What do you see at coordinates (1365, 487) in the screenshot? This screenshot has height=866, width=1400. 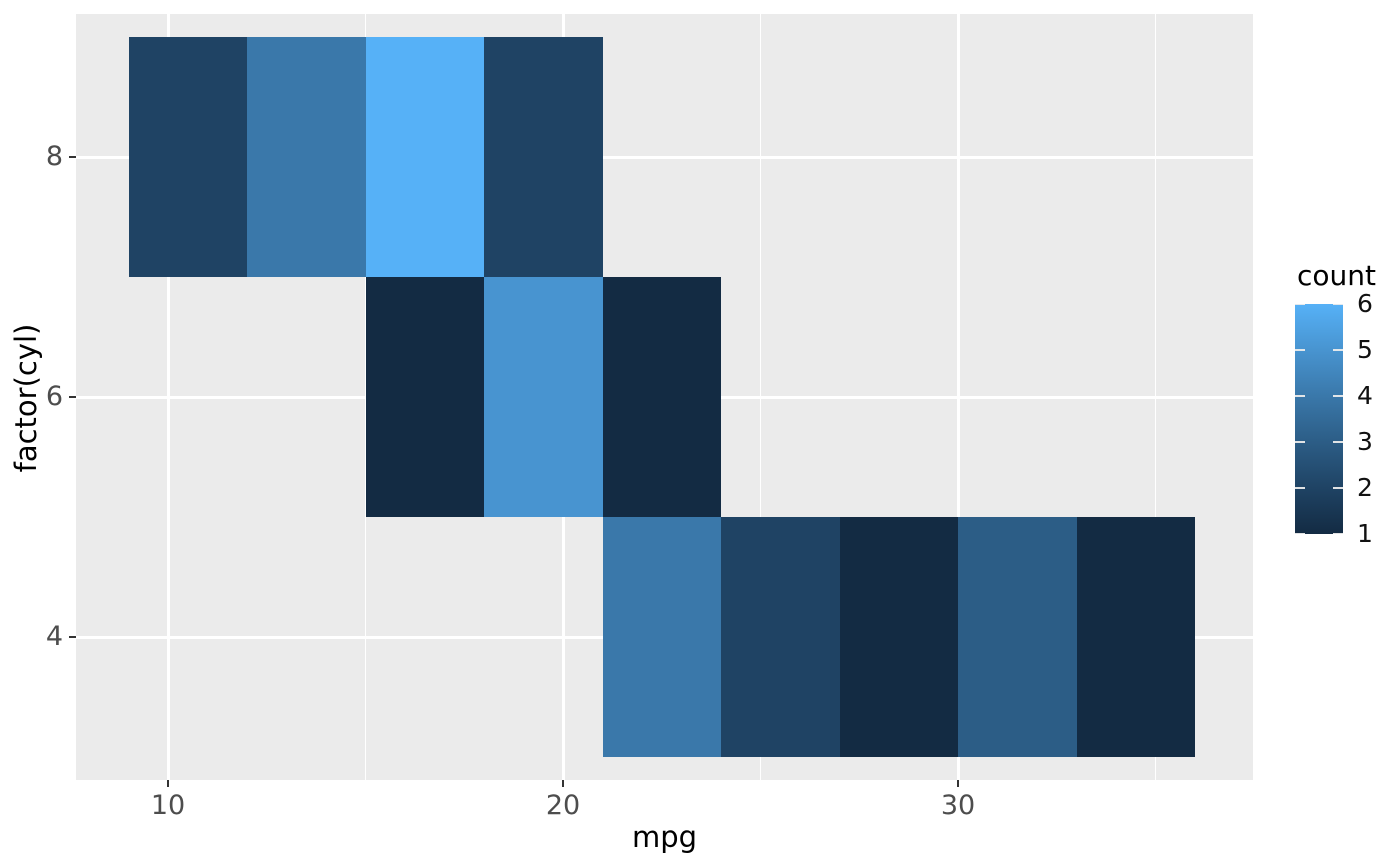 I see `legend-value-label: 2` at bounding box center [1365, 487].